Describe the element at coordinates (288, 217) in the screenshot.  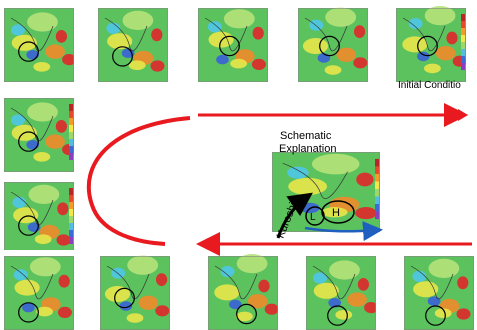
I see `kuroshio-label: Kuroshio` at that location.